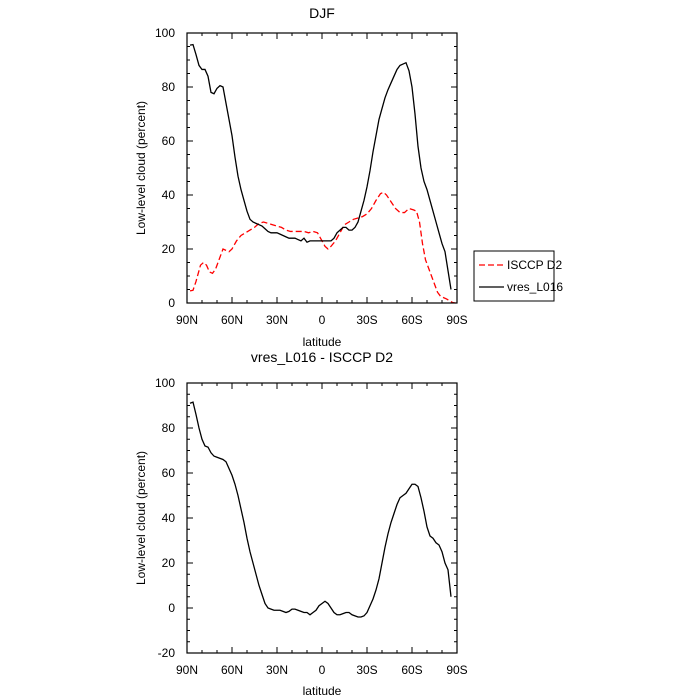 The width and height of the screenshot is (700, 700). Describe the element at coordinates (534, 265) in the screenshot. I see `legend-label-isccp-d2: ISCCP D2` at that location.